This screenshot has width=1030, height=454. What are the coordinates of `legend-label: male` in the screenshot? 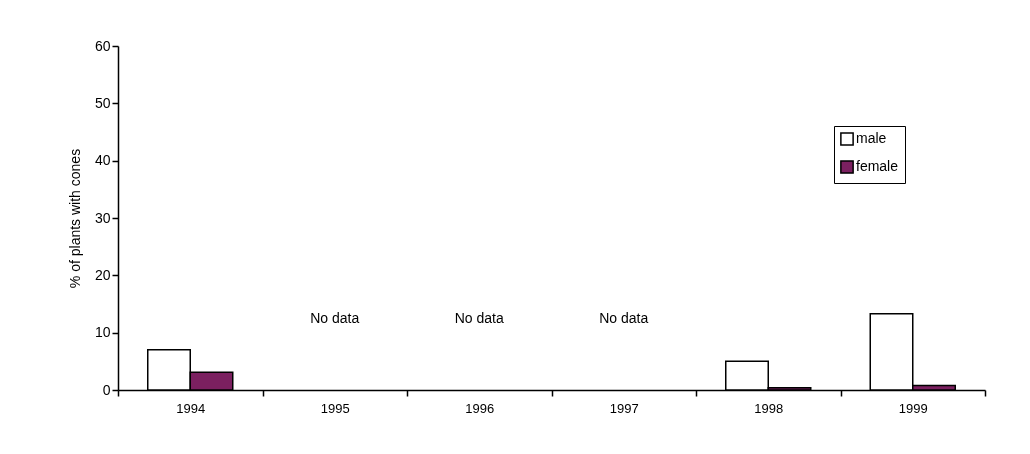 It's located at (871, 138).